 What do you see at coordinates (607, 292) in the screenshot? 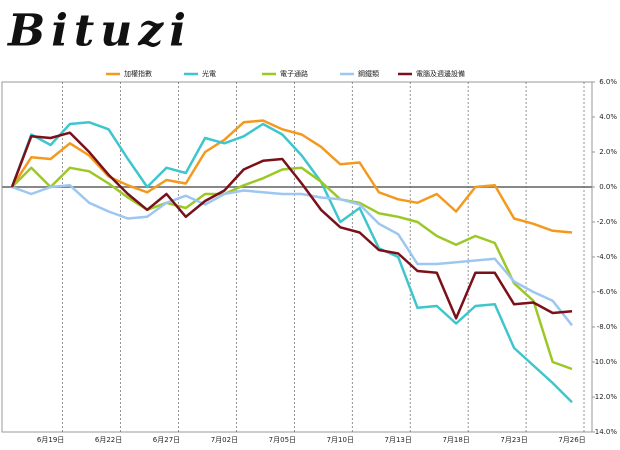
I see `y-tick-label: -6.0%` at bounding box center [607, 292].